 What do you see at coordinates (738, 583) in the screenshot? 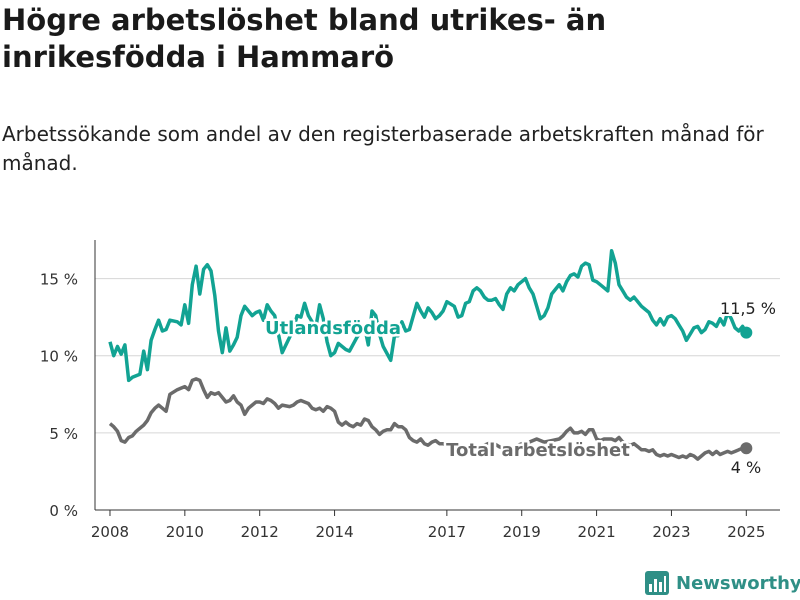
I see `brand-name: Newsworthy` at bounding box center [738, 583].